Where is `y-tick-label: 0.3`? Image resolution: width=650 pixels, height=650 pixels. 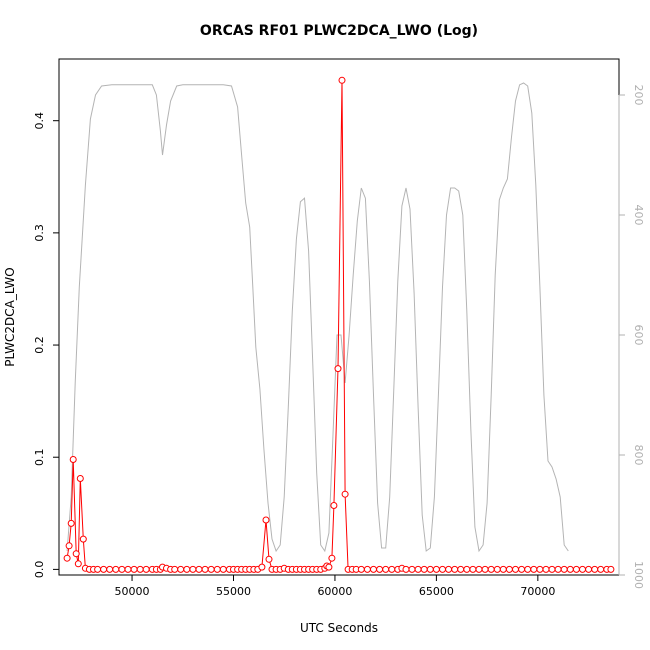 y-tick-label: 0.3 is located at coordinates (39, 233).